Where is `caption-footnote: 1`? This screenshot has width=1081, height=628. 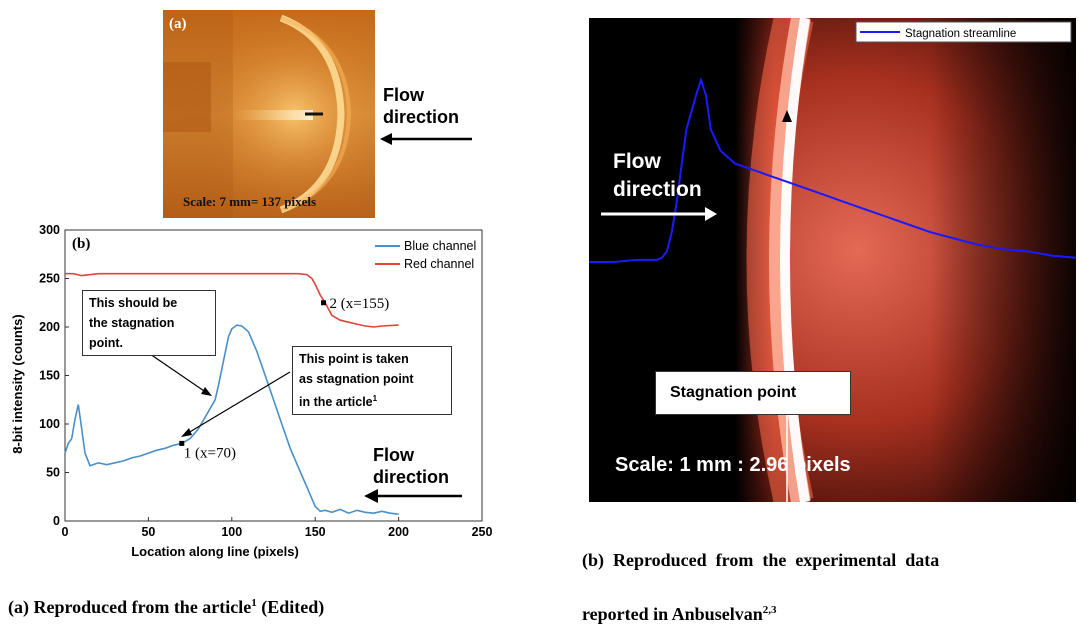
caption-footnote: 1 is located at coordinates (254, 603).